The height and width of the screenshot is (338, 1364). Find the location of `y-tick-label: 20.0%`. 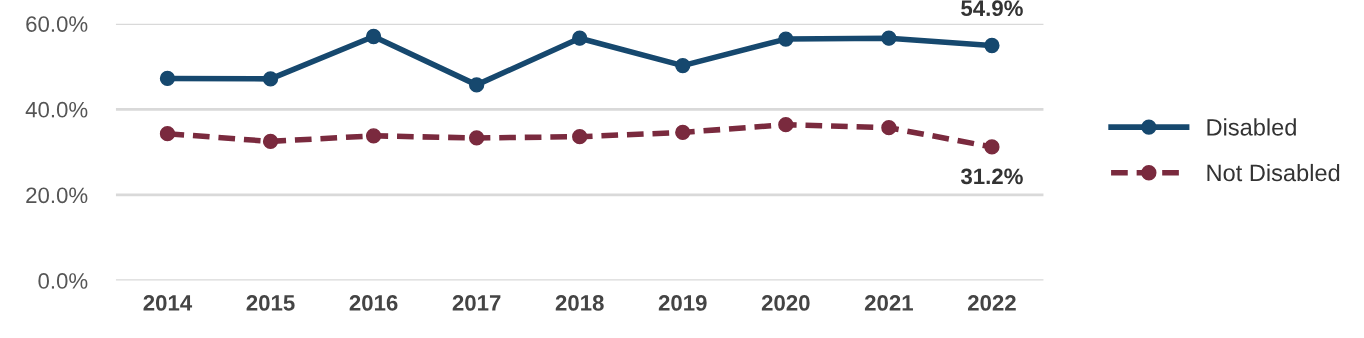

y-tick-label: 20.0% is located at coordinates (57, 195).